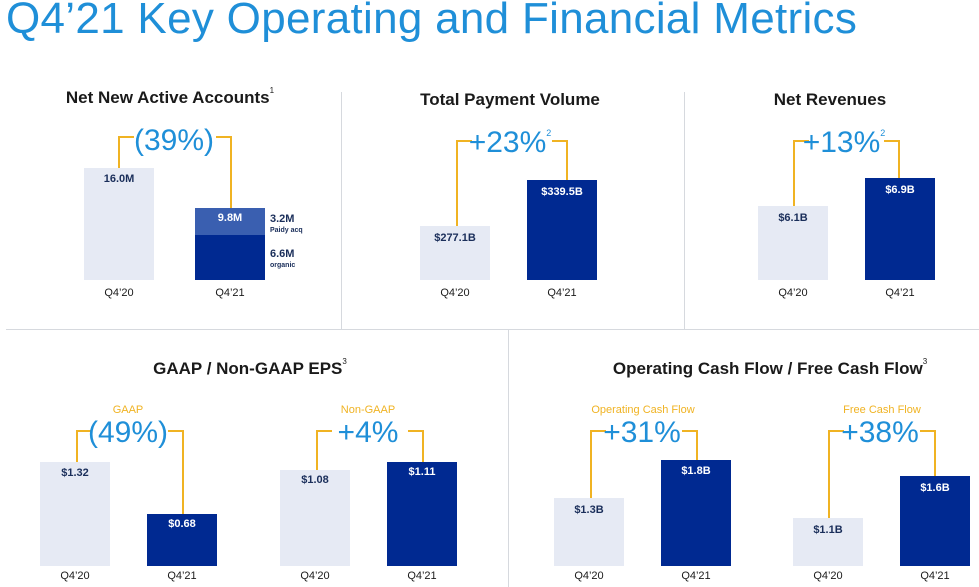 This screenshot has width=979, height=587. What do you see at coordinates (182, 540) in the screenshot?
I see `eps-gaap-bar-q421` at bounding box center [182, 540].